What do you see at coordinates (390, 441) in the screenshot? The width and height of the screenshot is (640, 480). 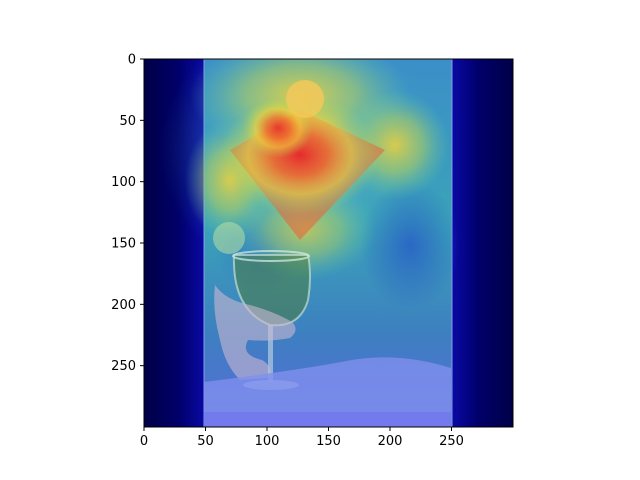 I see `x-tick-label: 200` at bounding box center [390, 441].